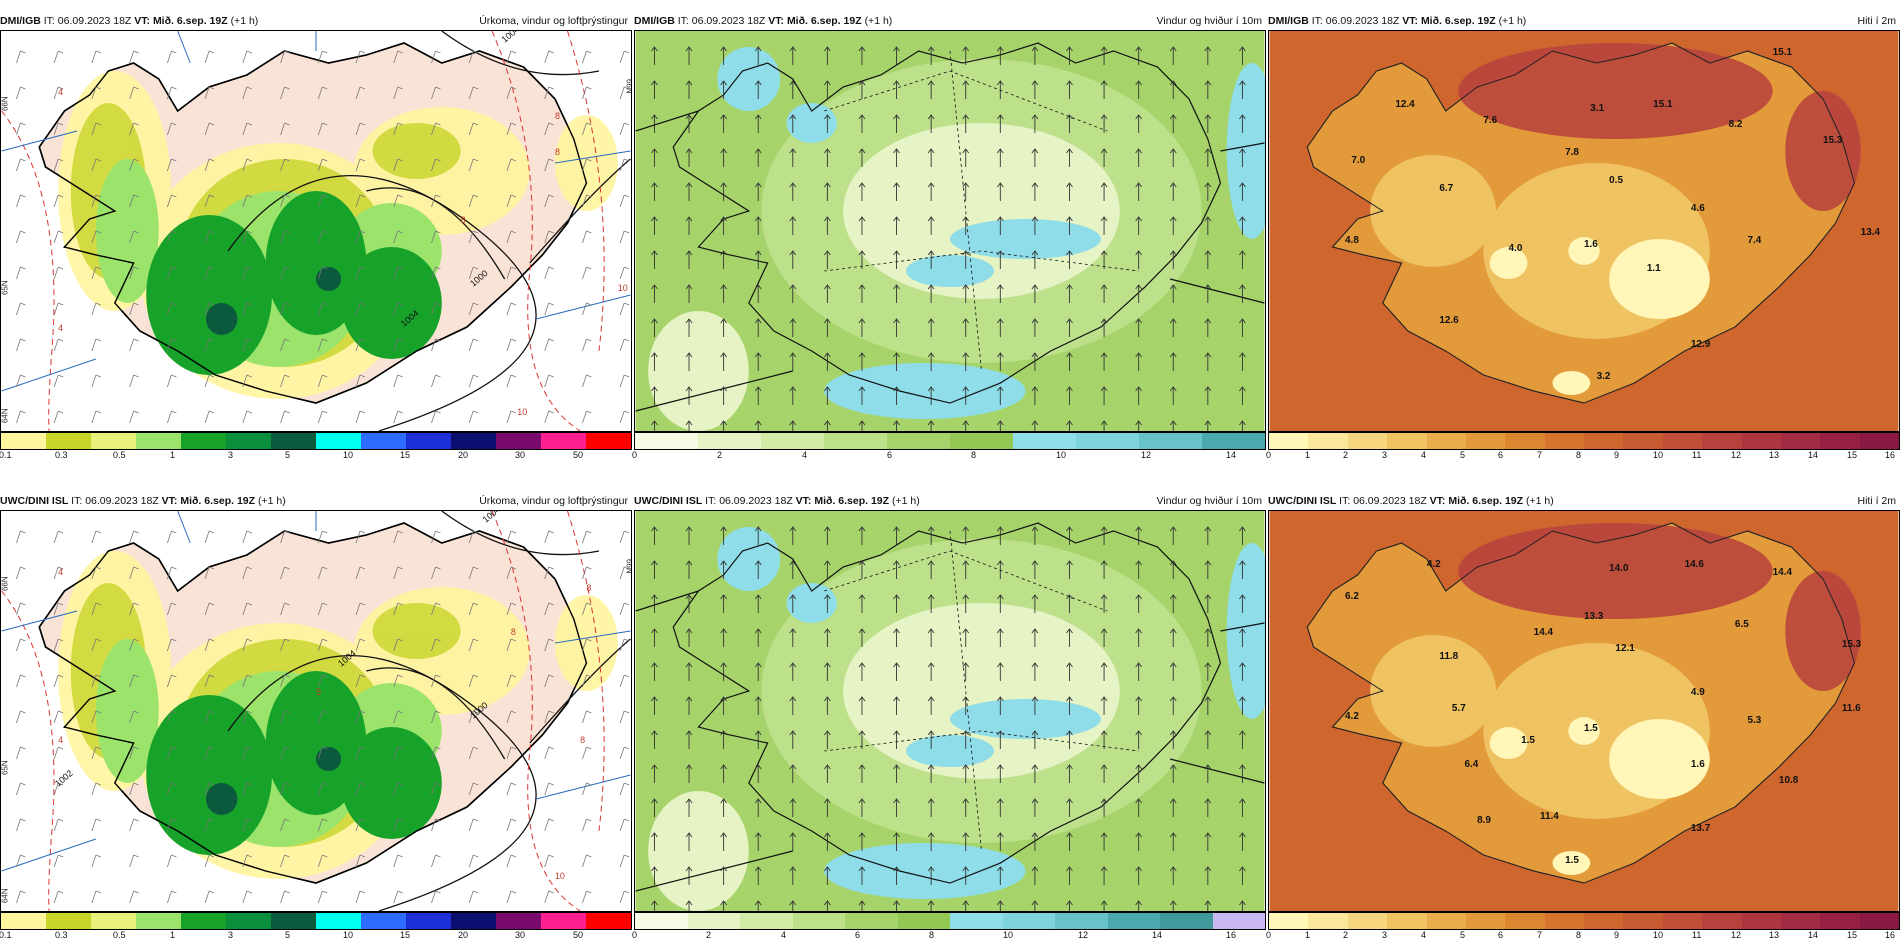 The height and width of the screenshot is (950, 1900). Describe the element at coordinates (1472, 764) in the screenshot. I see `temperature-value: 6.4` at that location.